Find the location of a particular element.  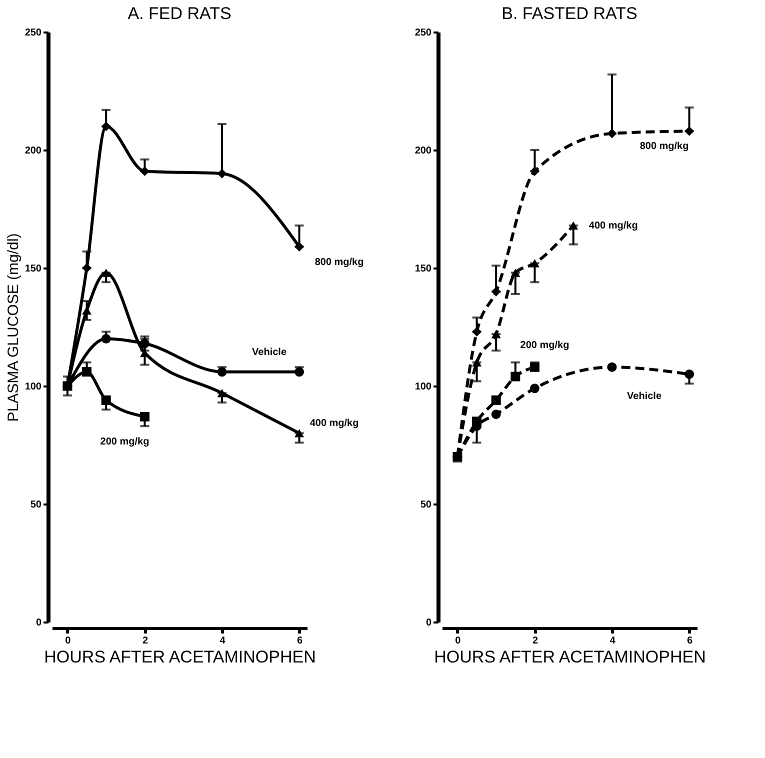

chart-title: B. FASTED RATS is located at coordinates (570, 13).